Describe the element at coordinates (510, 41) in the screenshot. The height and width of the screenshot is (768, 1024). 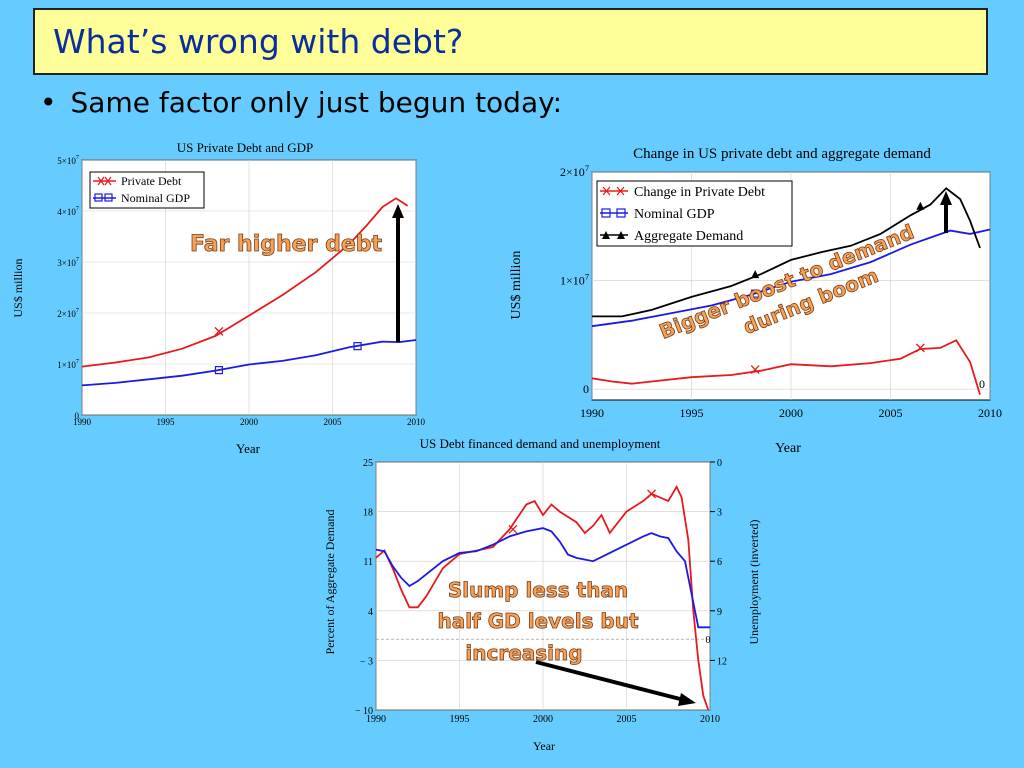
I see `title-box: What’s wrong with debt?` at that location.